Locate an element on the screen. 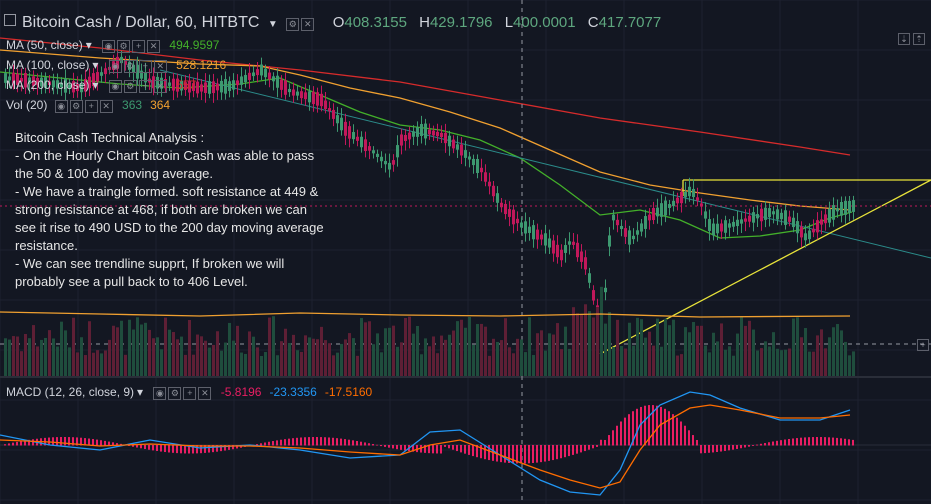 The height and width of the screenshot is (504, 931). chevron-down-icon: ▼ is located at coordinates (272, 25).